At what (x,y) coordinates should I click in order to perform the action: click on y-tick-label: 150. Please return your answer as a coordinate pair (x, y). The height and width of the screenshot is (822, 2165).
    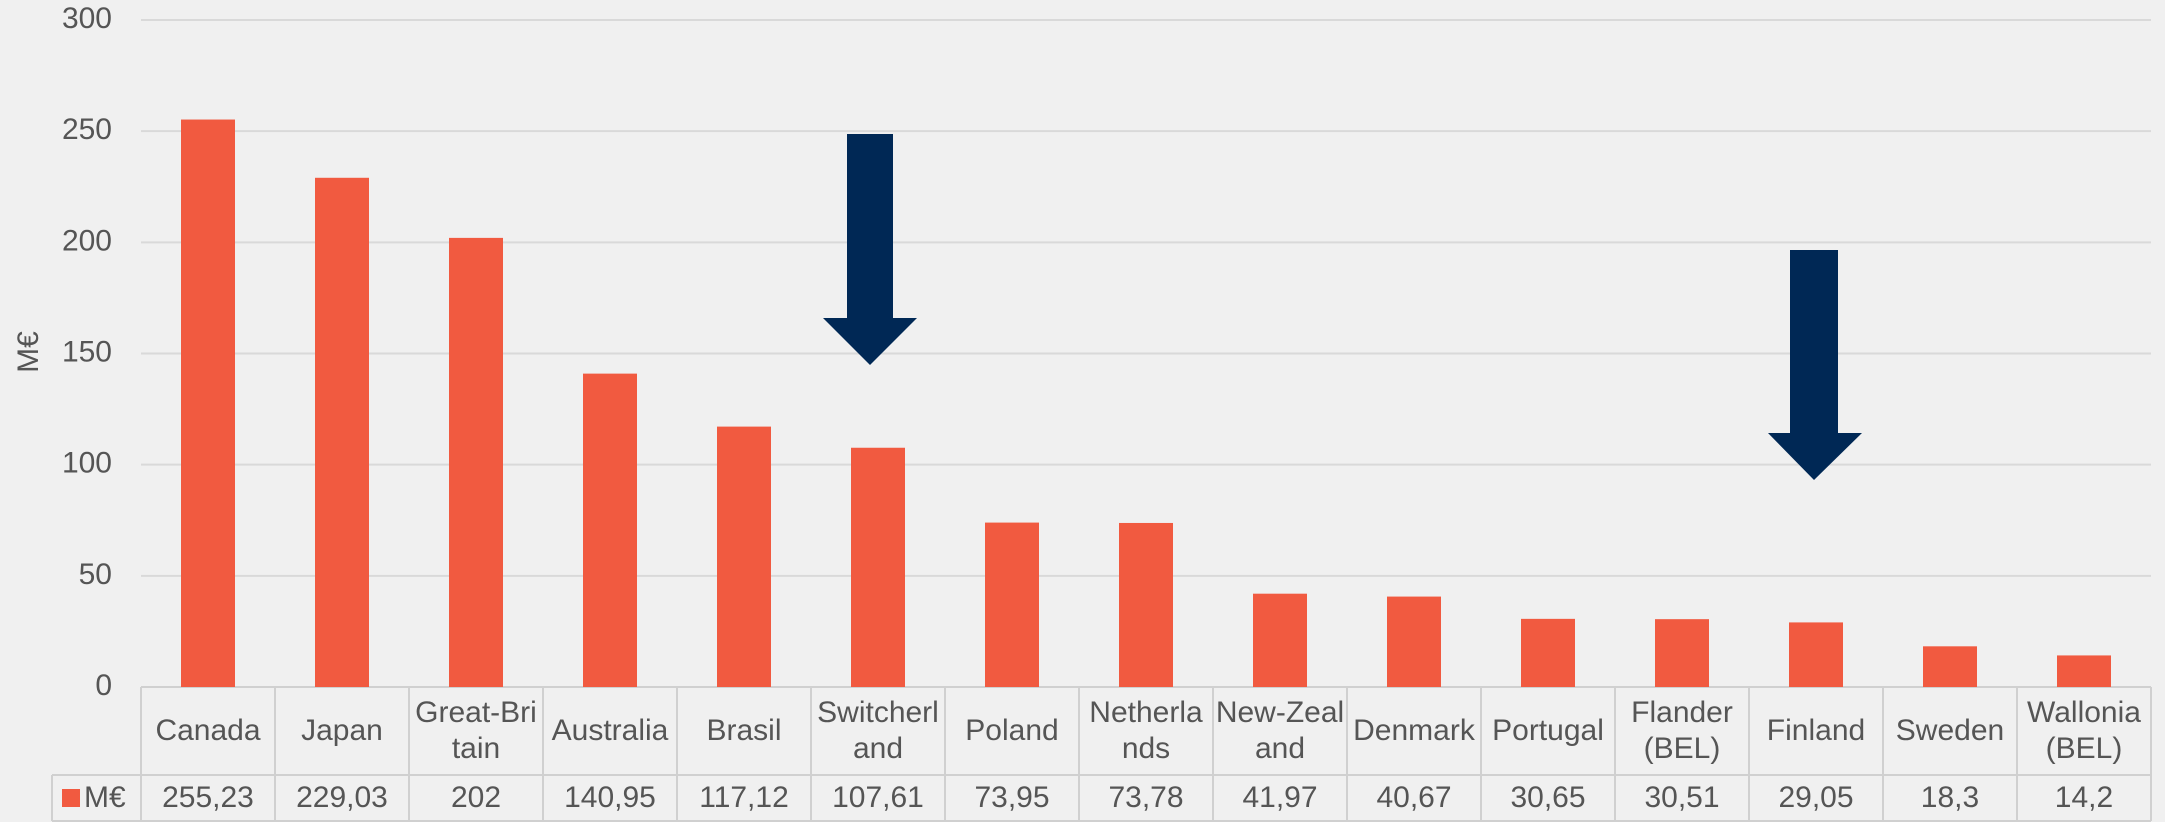
    Looking at the image, I should click on (87, 351).